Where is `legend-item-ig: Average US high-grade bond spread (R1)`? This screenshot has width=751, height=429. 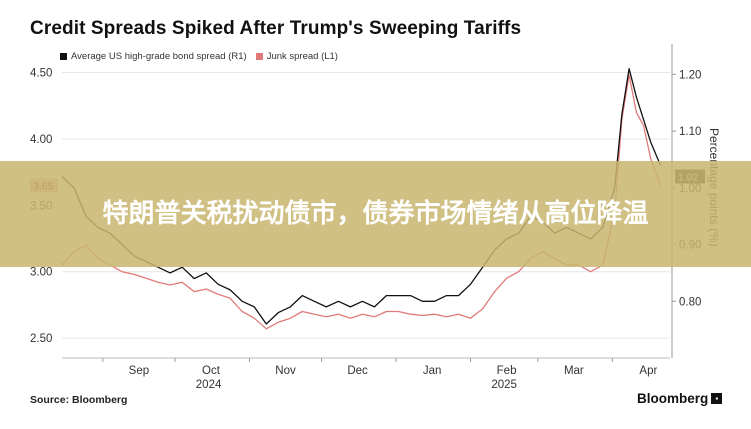
legend-item-ig: Average US high-grade bond spread (R1) is located at coordinates (153, 56).